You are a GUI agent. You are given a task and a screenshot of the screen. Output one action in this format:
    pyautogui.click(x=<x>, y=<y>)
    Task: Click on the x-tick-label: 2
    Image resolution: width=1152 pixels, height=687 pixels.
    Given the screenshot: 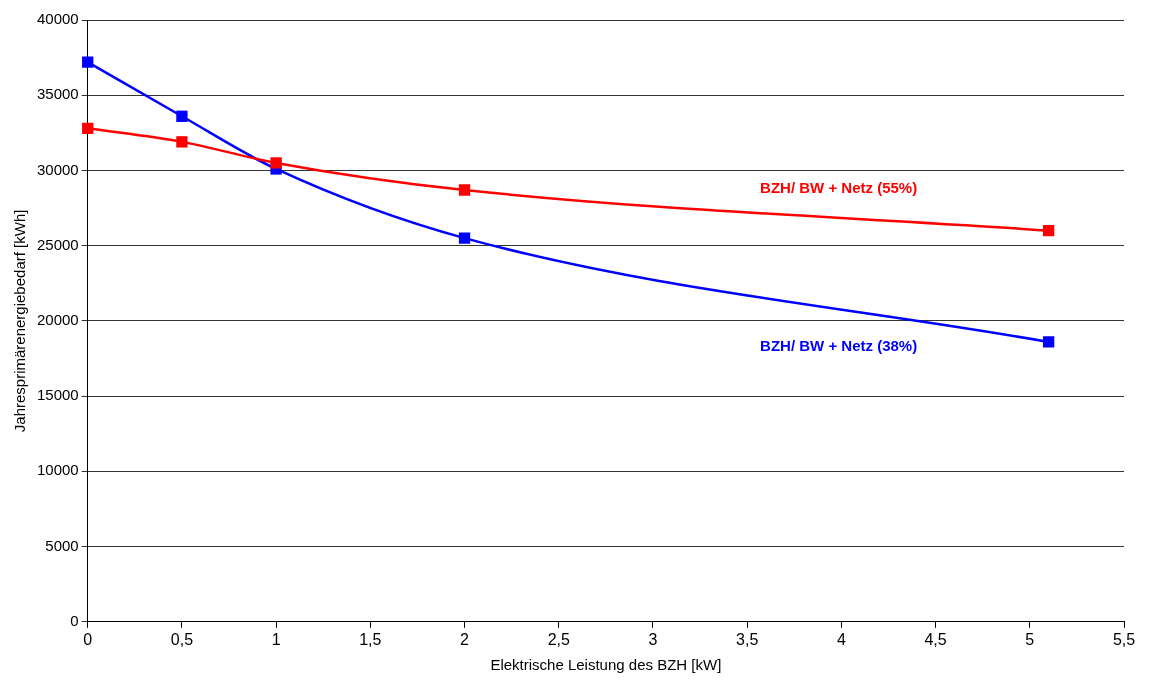 What is the action you would take?
    pyautogui.click(x=465, y=639)
    